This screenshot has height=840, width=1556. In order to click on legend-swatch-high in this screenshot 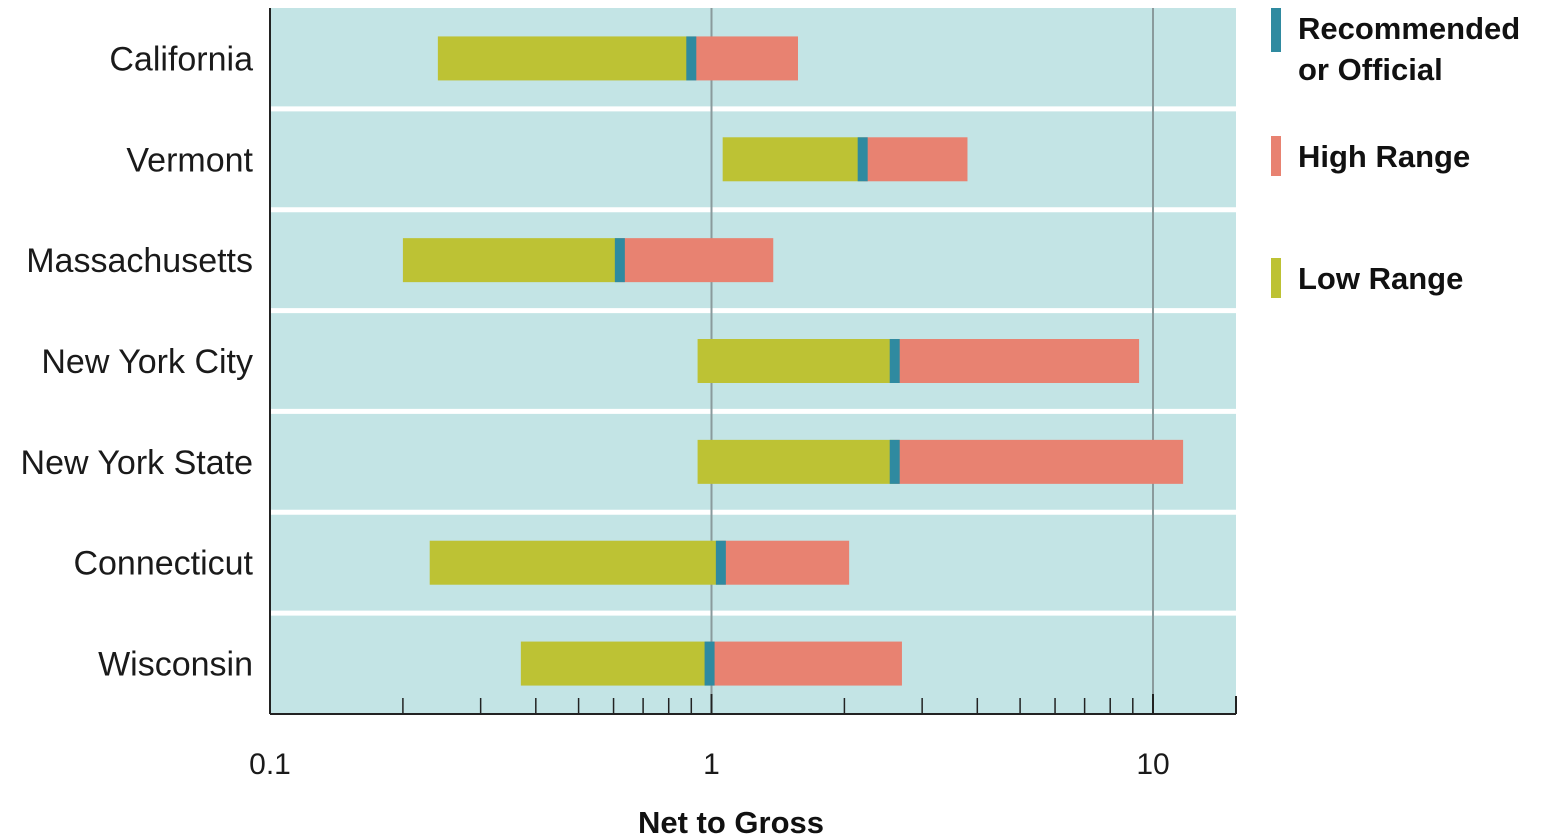, I will do `click(1276, 156)`.